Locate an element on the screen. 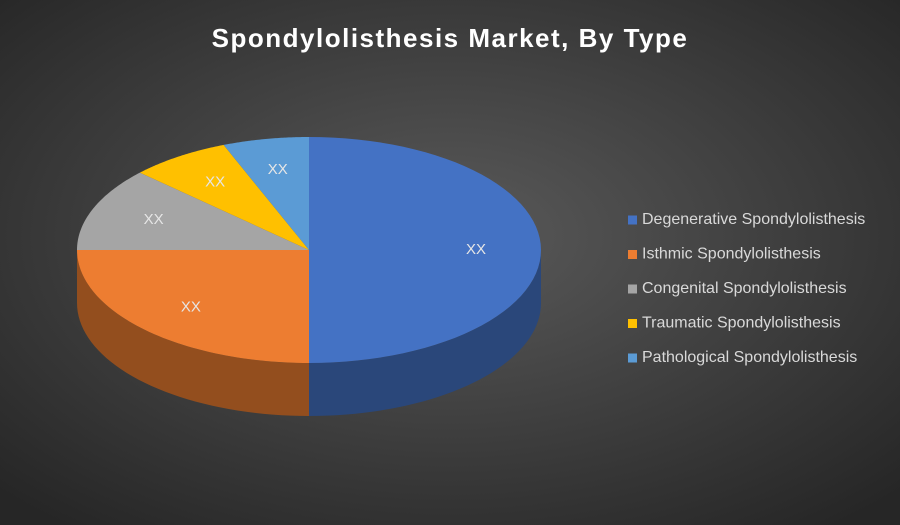  legend-label: Traumatic Spondylolisthesis is located at coordinates (741, 323).